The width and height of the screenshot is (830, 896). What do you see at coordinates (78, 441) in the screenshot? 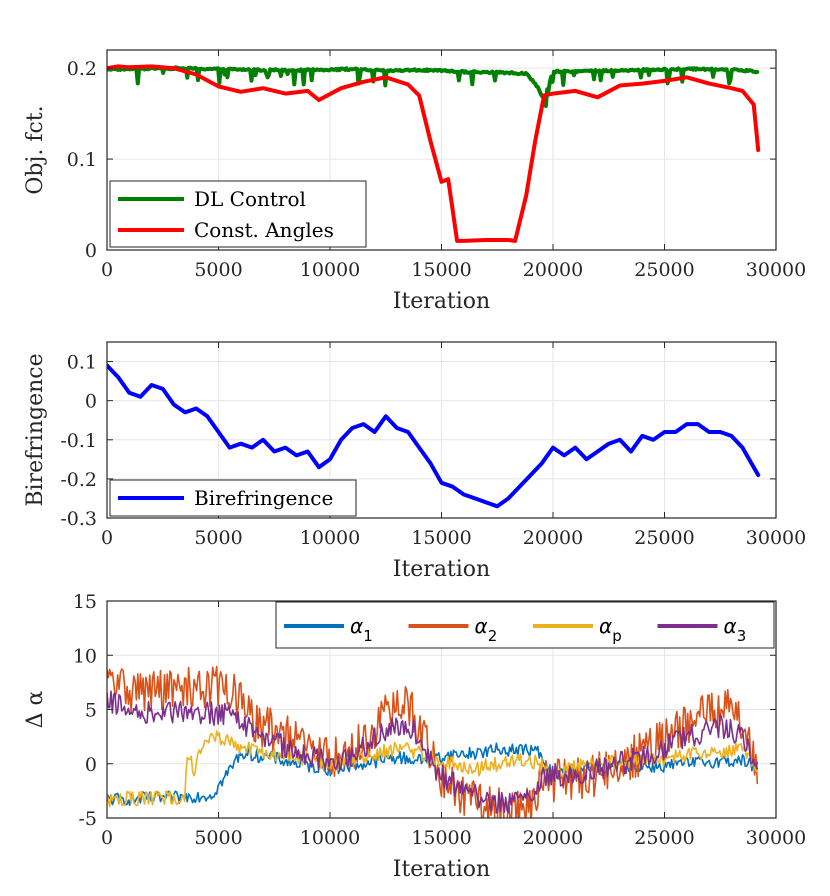
I see `y-tick-label: -0.1` at bounding box center [78, 441].